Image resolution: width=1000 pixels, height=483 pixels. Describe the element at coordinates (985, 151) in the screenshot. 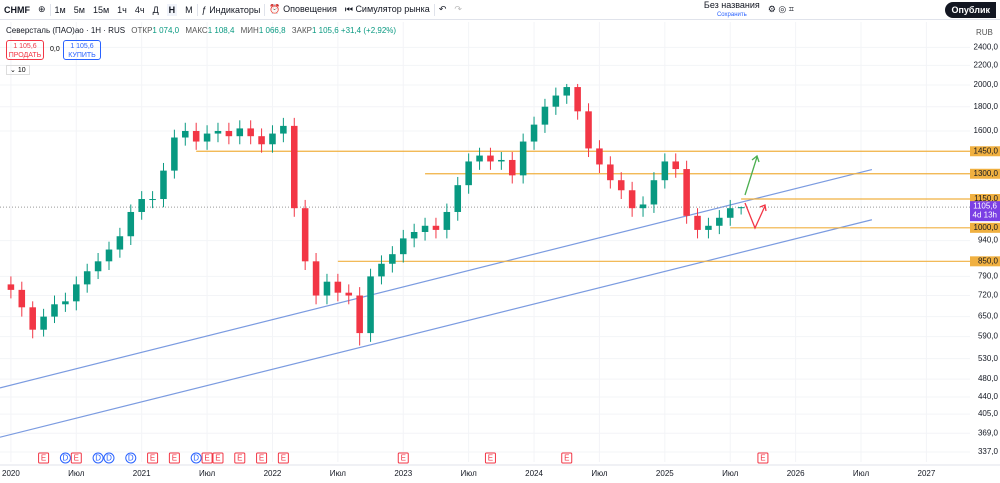

I see `level-label-bg` at that location.